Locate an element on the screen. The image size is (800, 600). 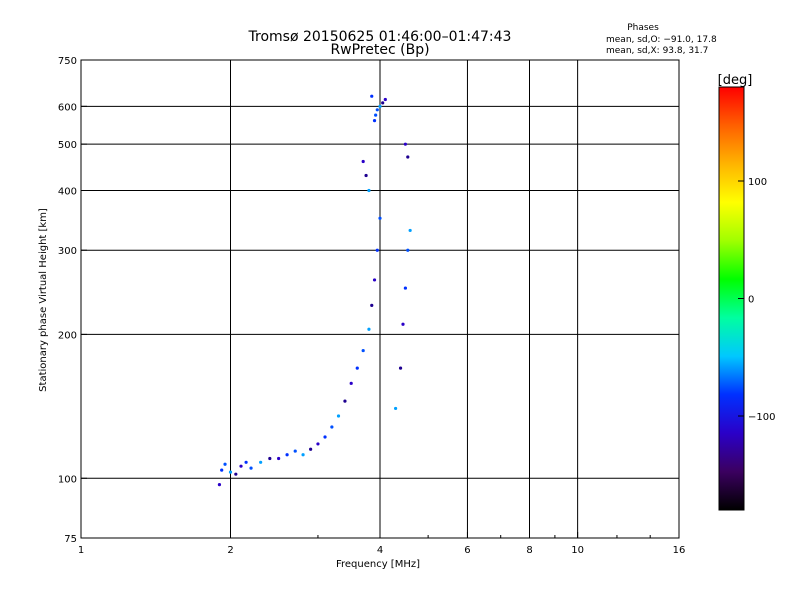
colorbar-tick-label: −100 is located at coordinates (761, 417).